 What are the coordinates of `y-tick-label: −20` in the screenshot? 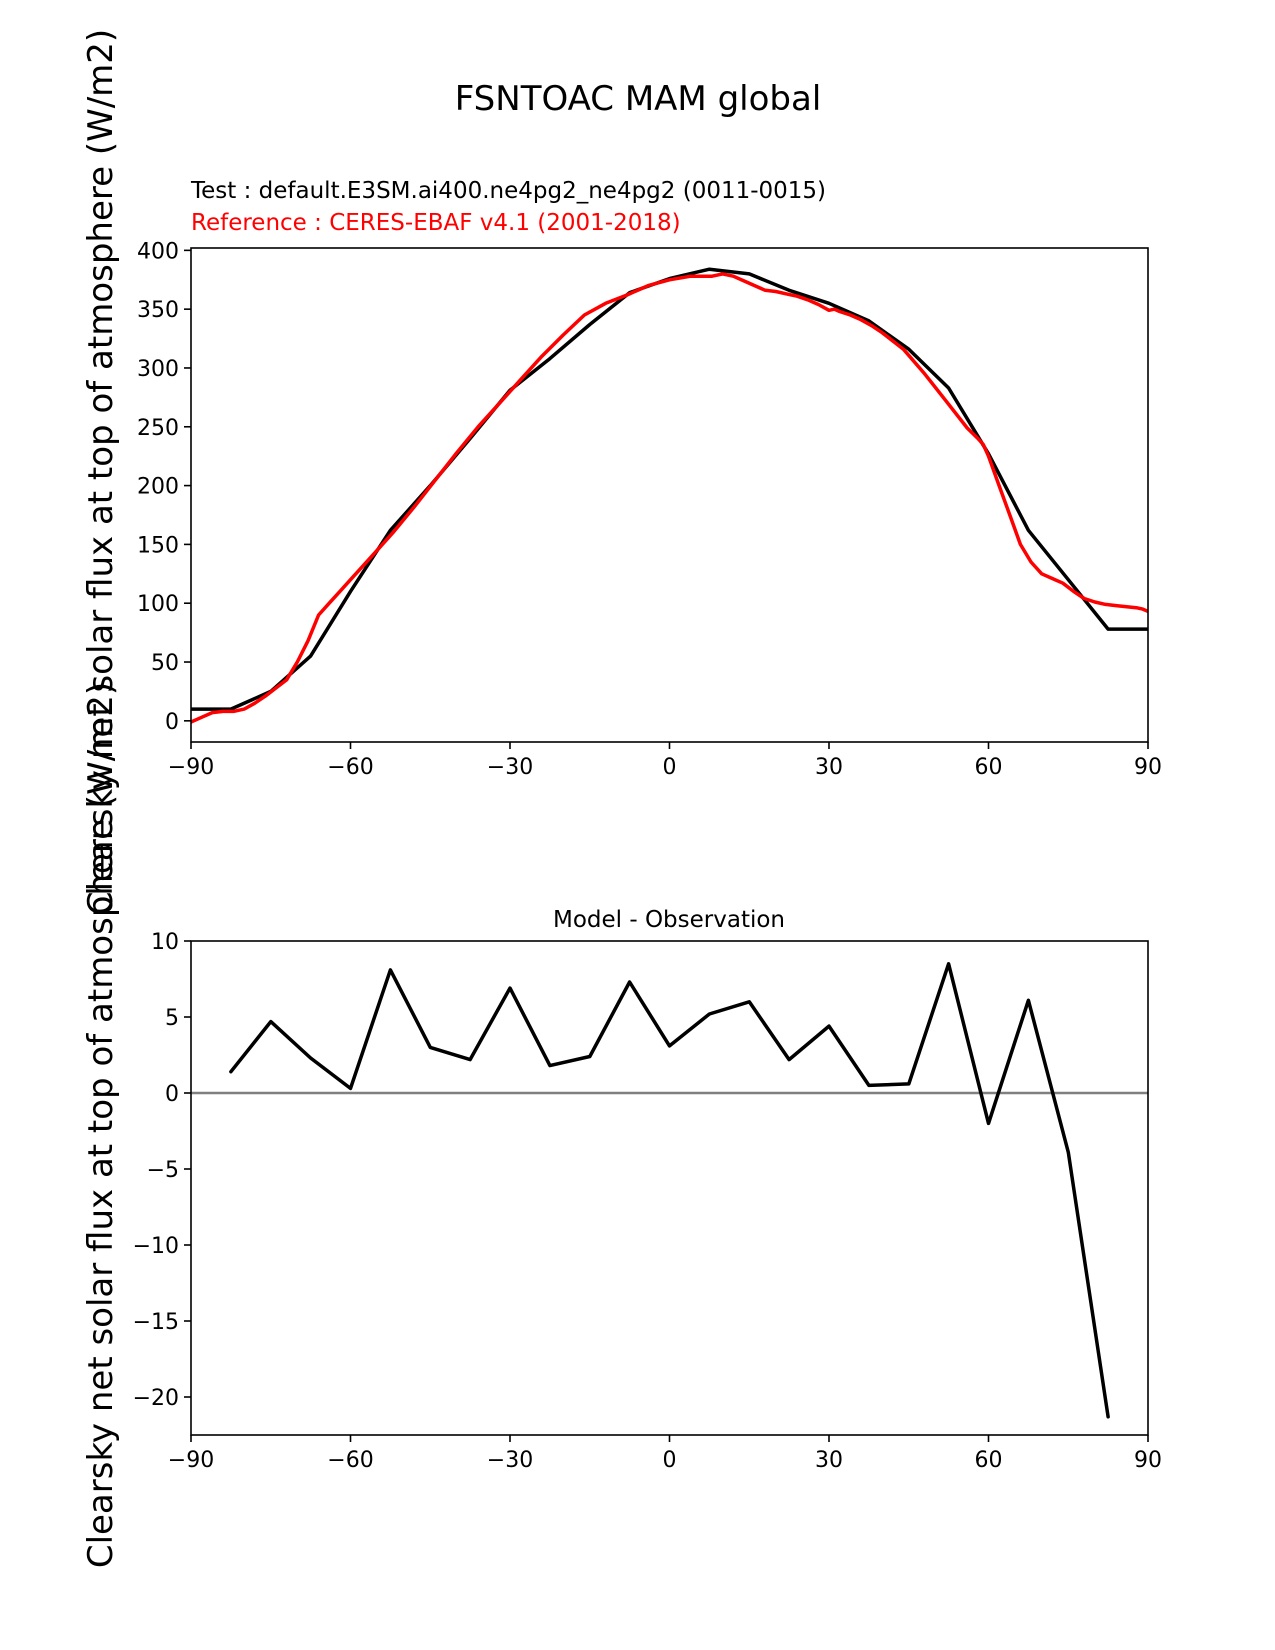 It's located at (156, 1398).